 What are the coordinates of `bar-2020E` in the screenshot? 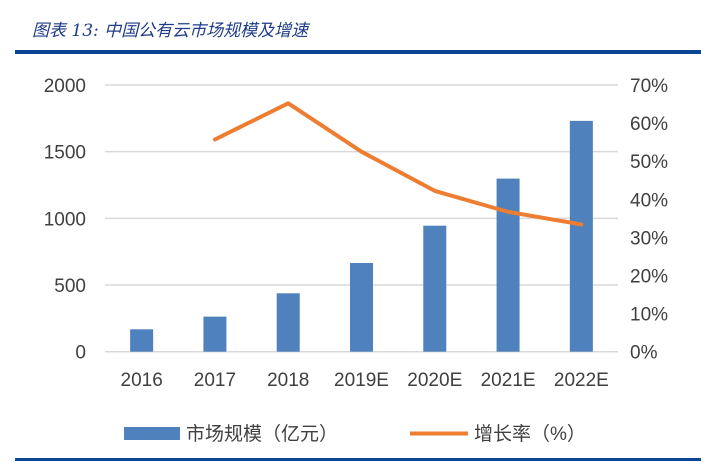 It's located at (435, 288).